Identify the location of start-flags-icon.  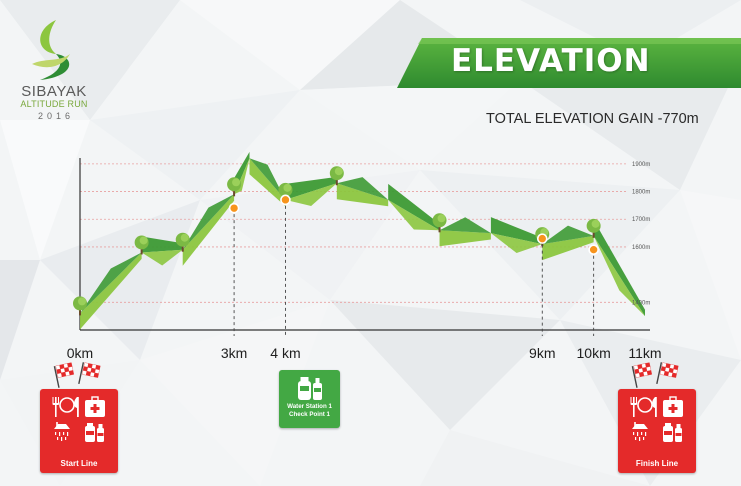
(77, 375).